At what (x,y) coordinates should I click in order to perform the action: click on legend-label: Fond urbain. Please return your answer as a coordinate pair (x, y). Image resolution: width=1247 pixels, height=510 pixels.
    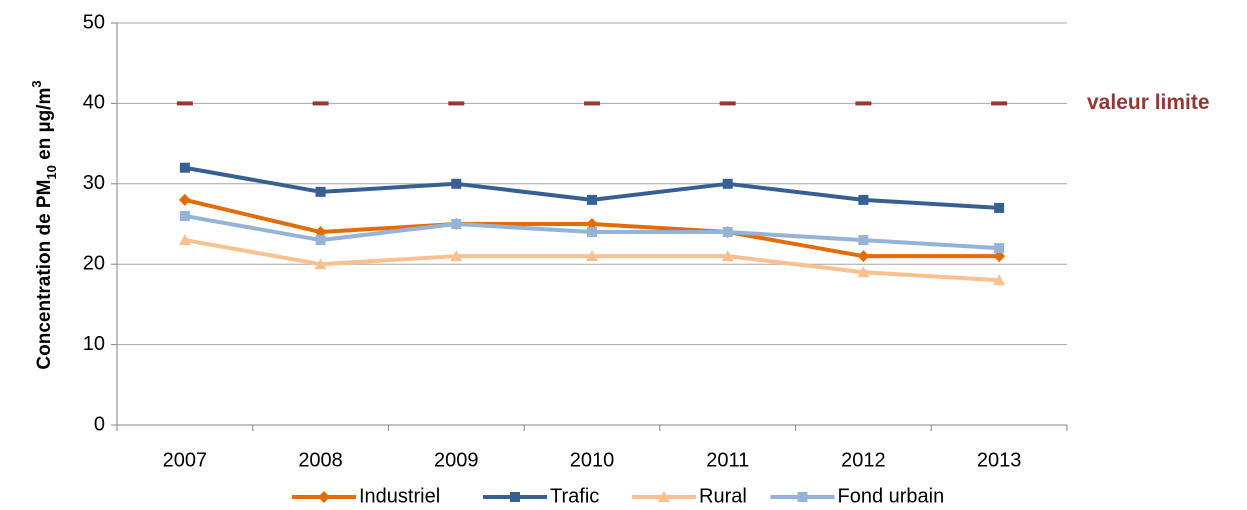
    Looking at the image, I should click on (891, 496).